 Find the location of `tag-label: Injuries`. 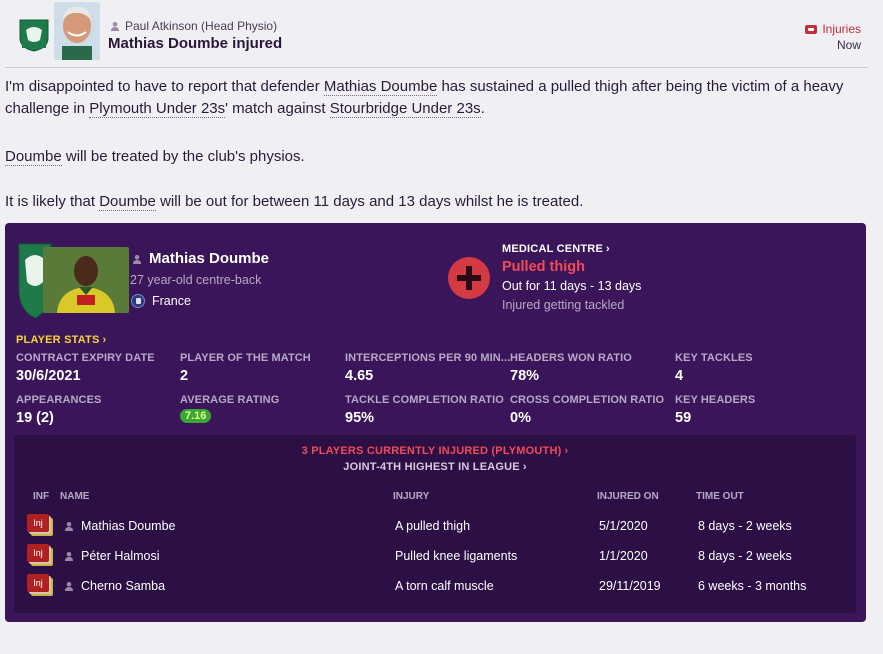

tag-label: Injuries is located at coordinates (841, 29).